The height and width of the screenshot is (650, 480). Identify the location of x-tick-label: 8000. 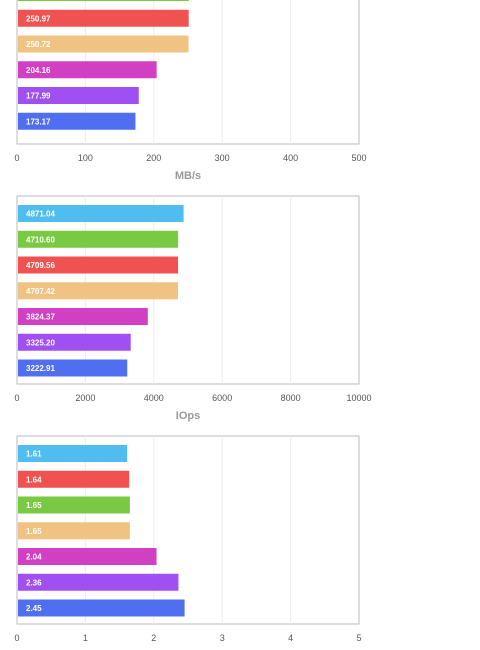
(291, 398).